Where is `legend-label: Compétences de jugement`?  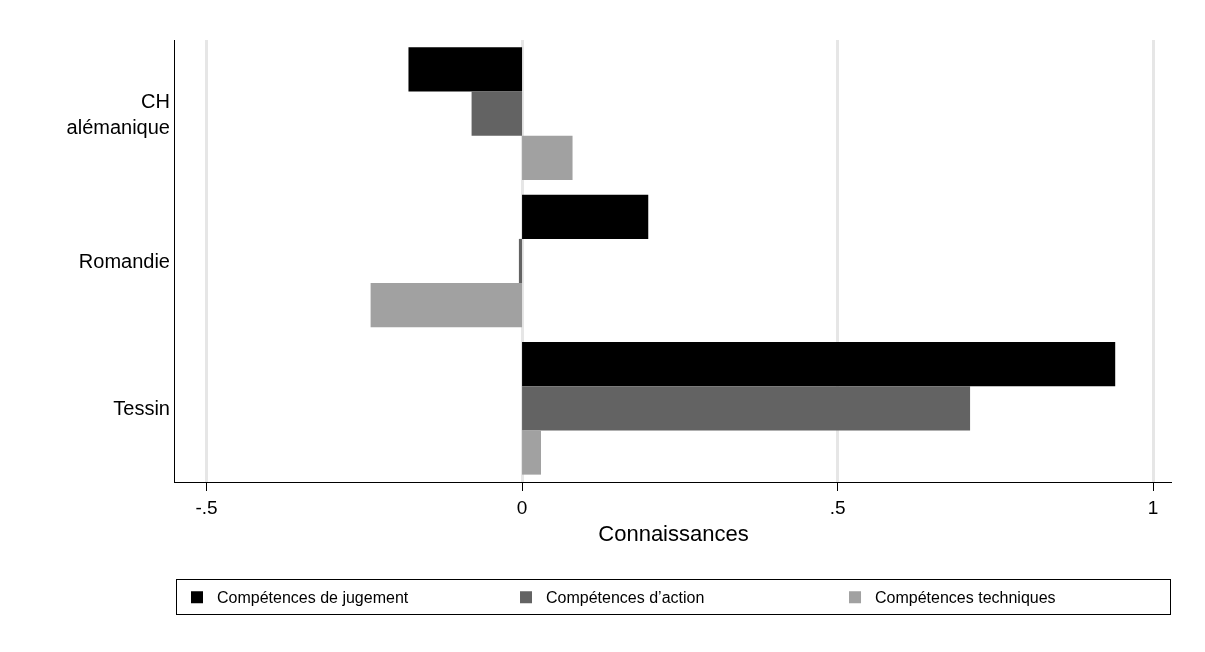 legend-label: Compétences de jugement is located at coordinates (313, 598).